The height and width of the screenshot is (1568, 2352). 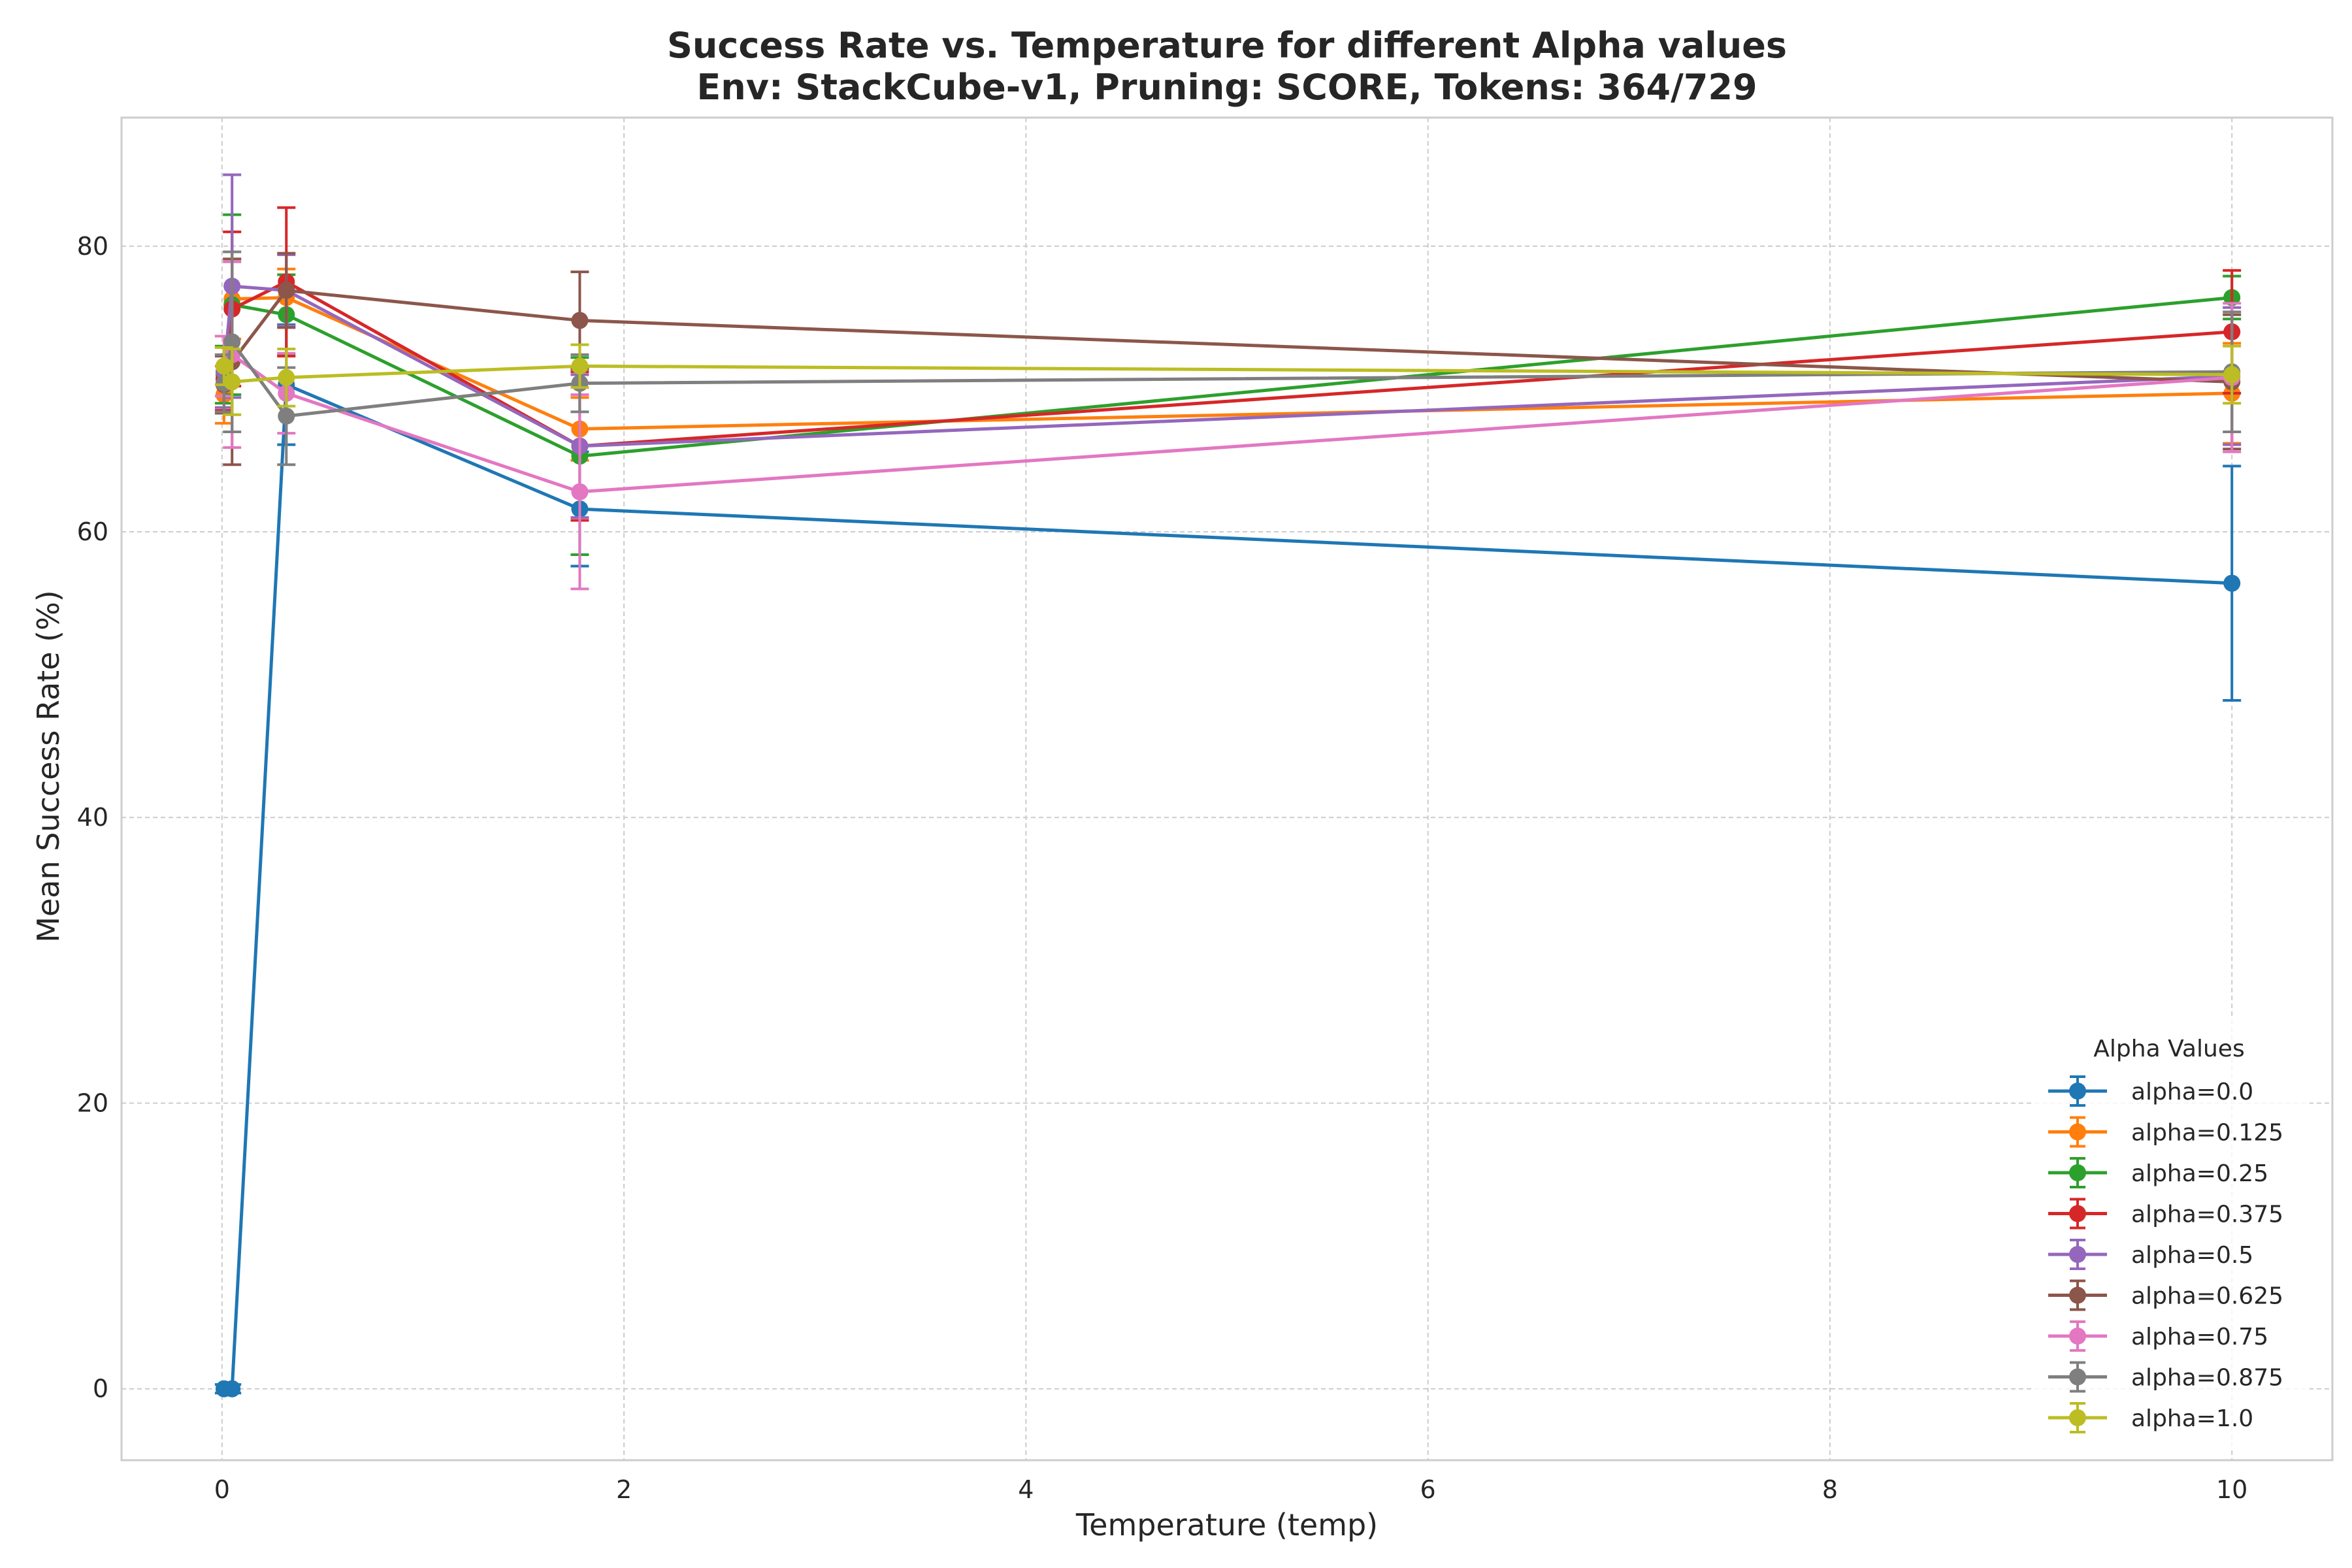 I want to click on legend-item: alpha=0.0, so click(x=2150, y=1091).